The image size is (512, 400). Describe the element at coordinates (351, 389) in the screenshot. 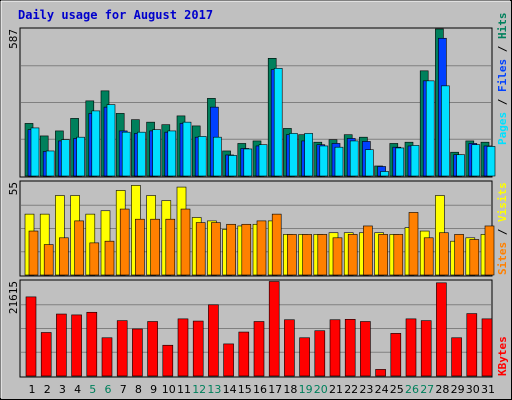

I see `day-label-22: 22` at that location.